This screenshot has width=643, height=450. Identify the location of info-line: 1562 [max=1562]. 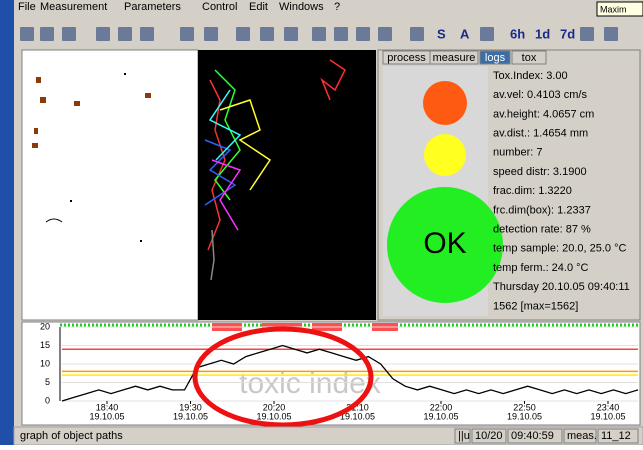
(535, 306).